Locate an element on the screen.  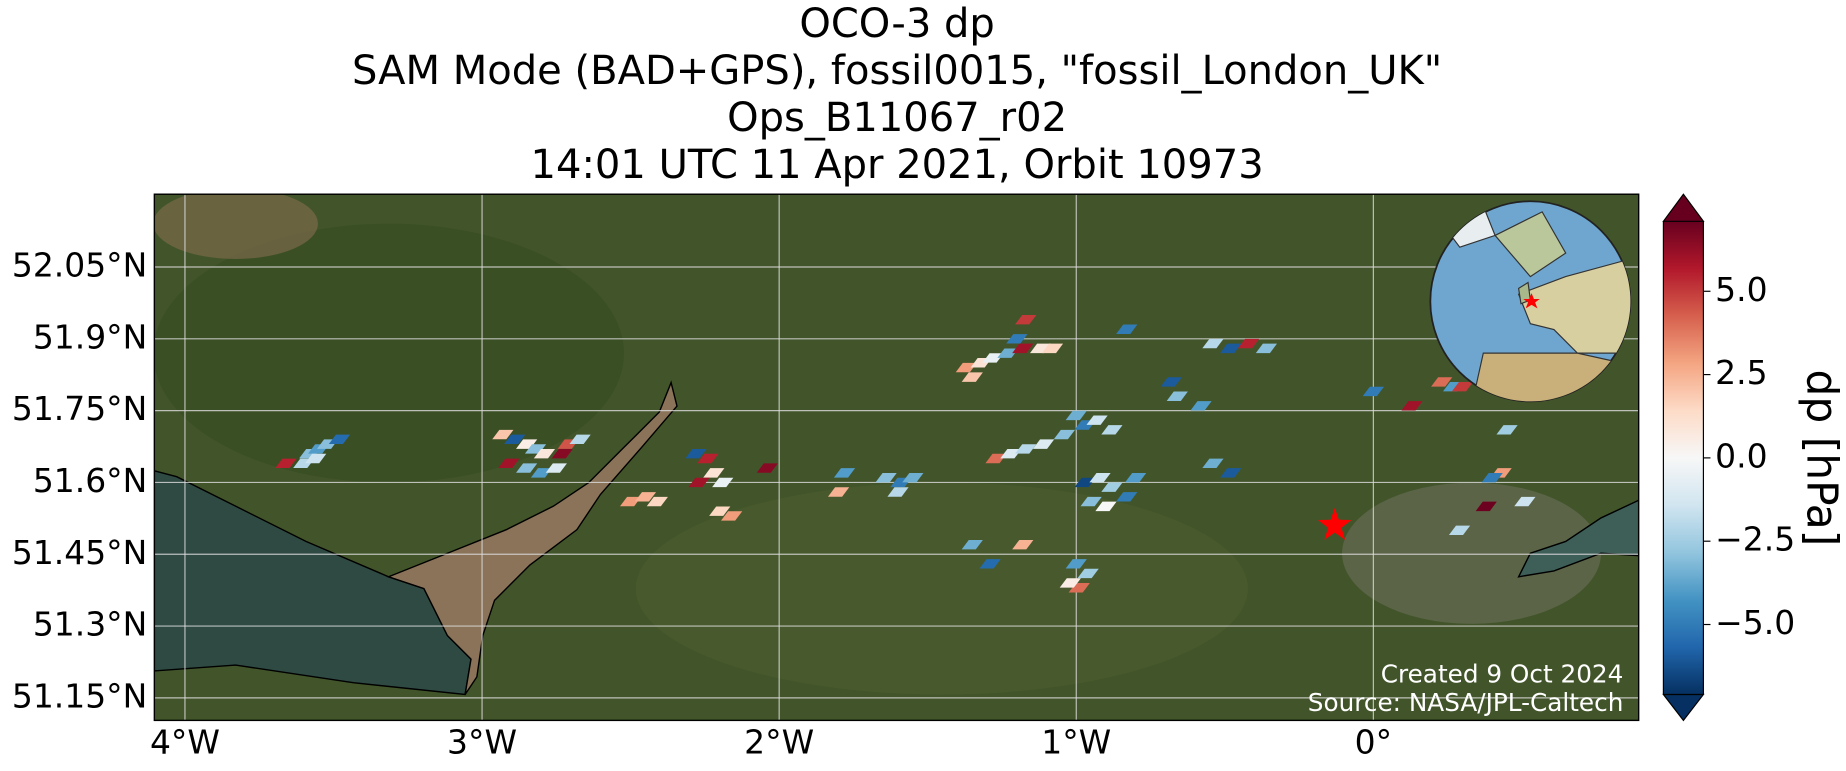
x-tick-label: 0° is located at coordinates (1373, 741).